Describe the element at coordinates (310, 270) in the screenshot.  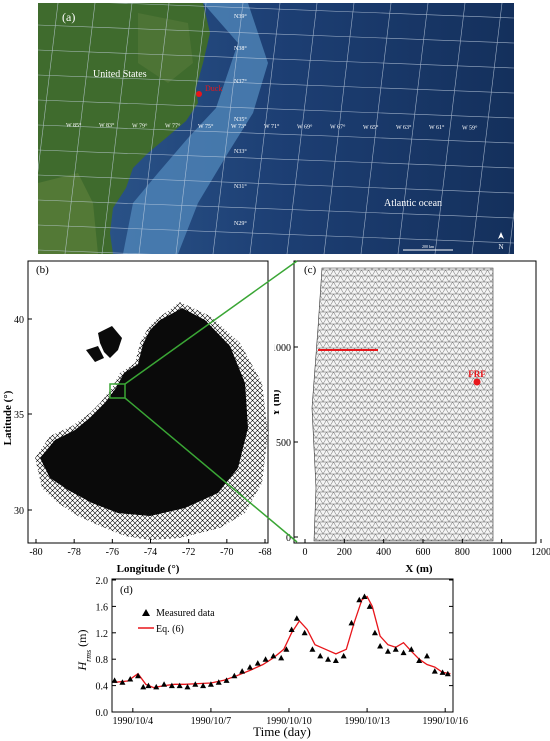
I see `panel-c-tag: (c)` at that location.